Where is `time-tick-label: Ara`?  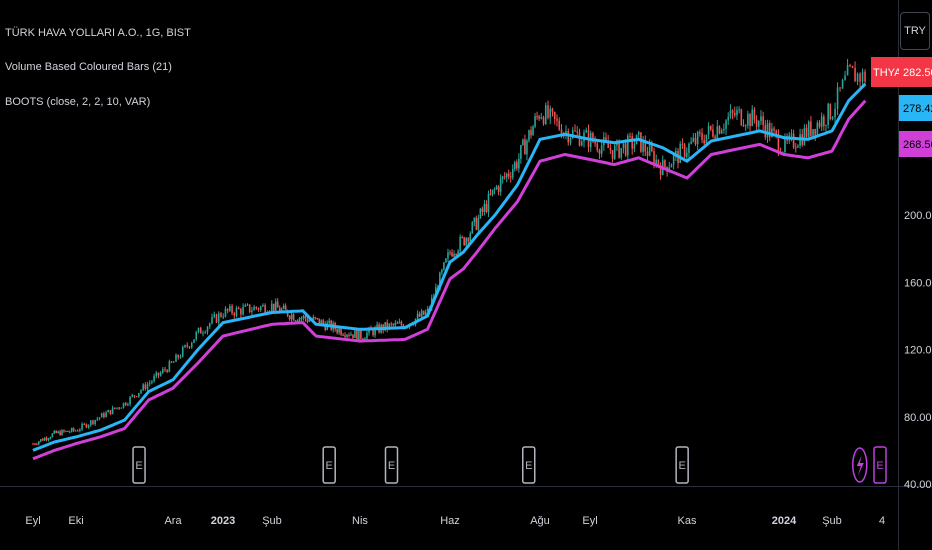 time-tick-label: Ara is located at coordinates (173, 521).